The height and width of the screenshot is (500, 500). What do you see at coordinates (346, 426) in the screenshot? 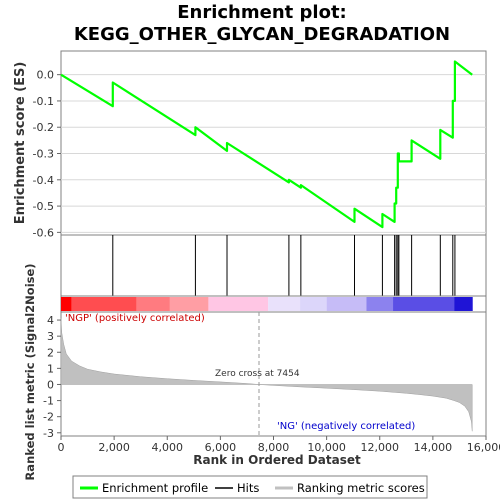
I see `negative-correlation-label: 'NG' (negatively correlated)` at bounding box center [346, 426].